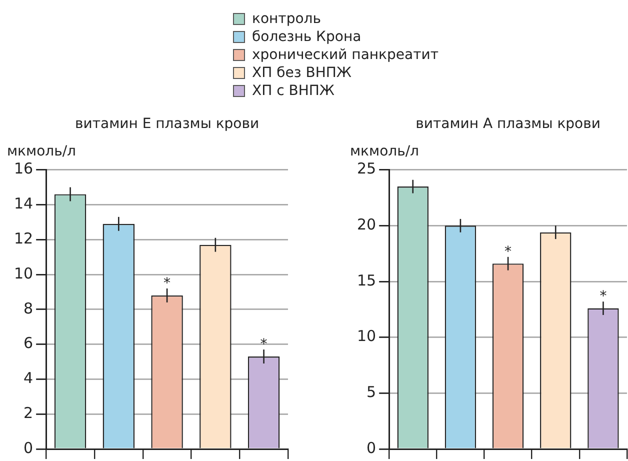  I want to click on chart-title: витамин E плазмы крови, so click(167, 124).